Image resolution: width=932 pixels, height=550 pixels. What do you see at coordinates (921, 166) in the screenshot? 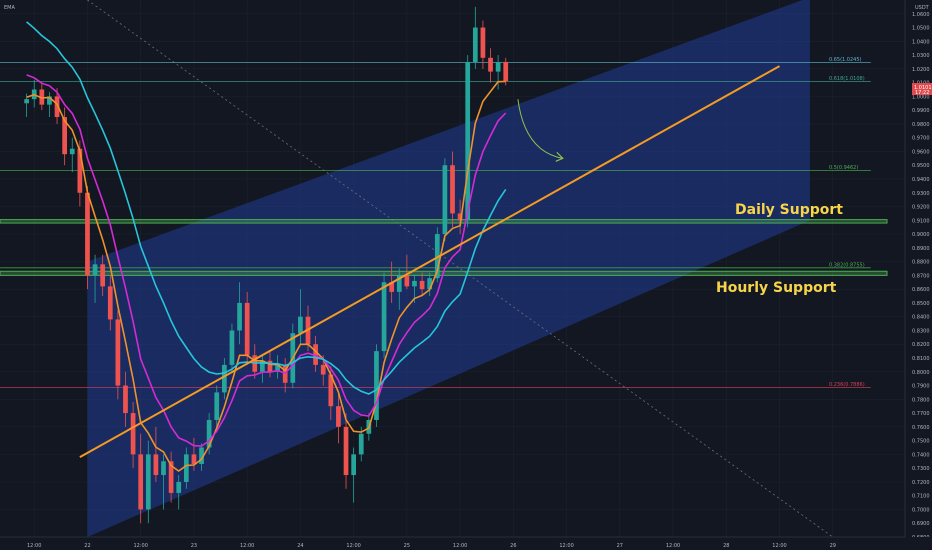
I see `price-tick-label: 0.9500` at bounding box center [921, 166].